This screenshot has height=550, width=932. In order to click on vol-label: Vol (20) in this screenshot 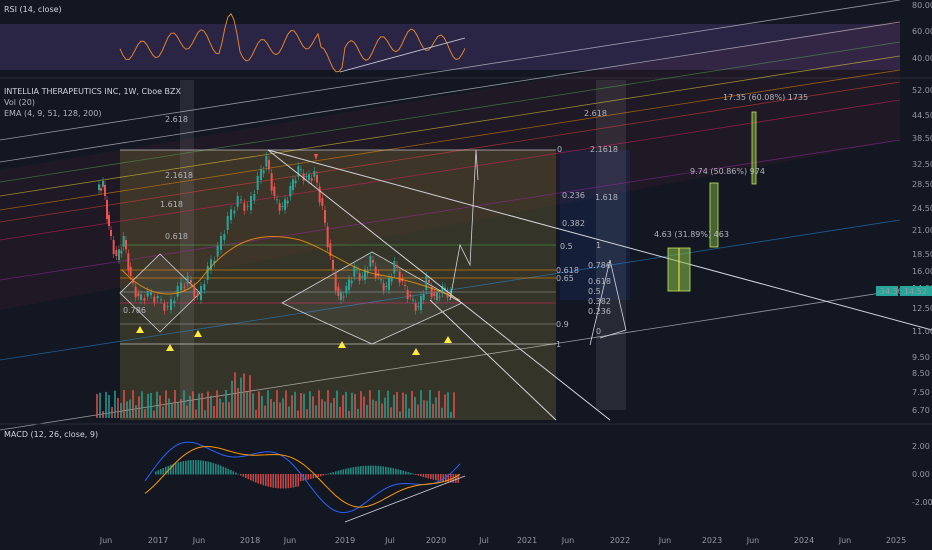, I will do `click(19, 102)`.